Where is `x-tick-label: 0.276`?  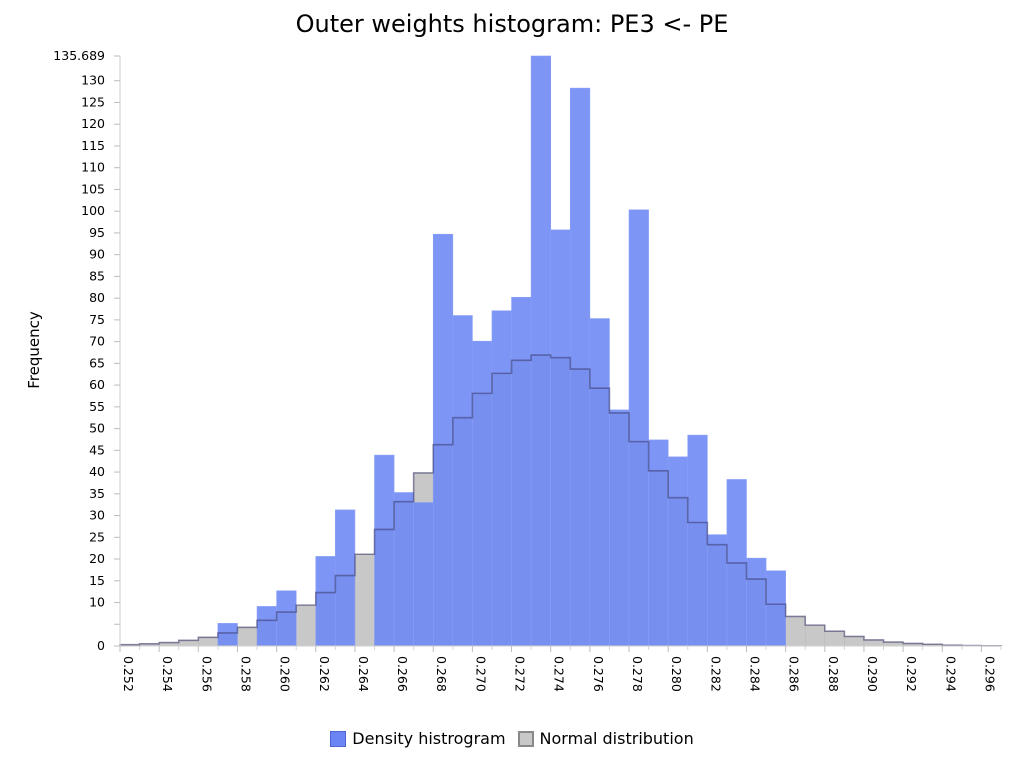 x-tick-label: 0.276 is located at coordinates (598, 674).